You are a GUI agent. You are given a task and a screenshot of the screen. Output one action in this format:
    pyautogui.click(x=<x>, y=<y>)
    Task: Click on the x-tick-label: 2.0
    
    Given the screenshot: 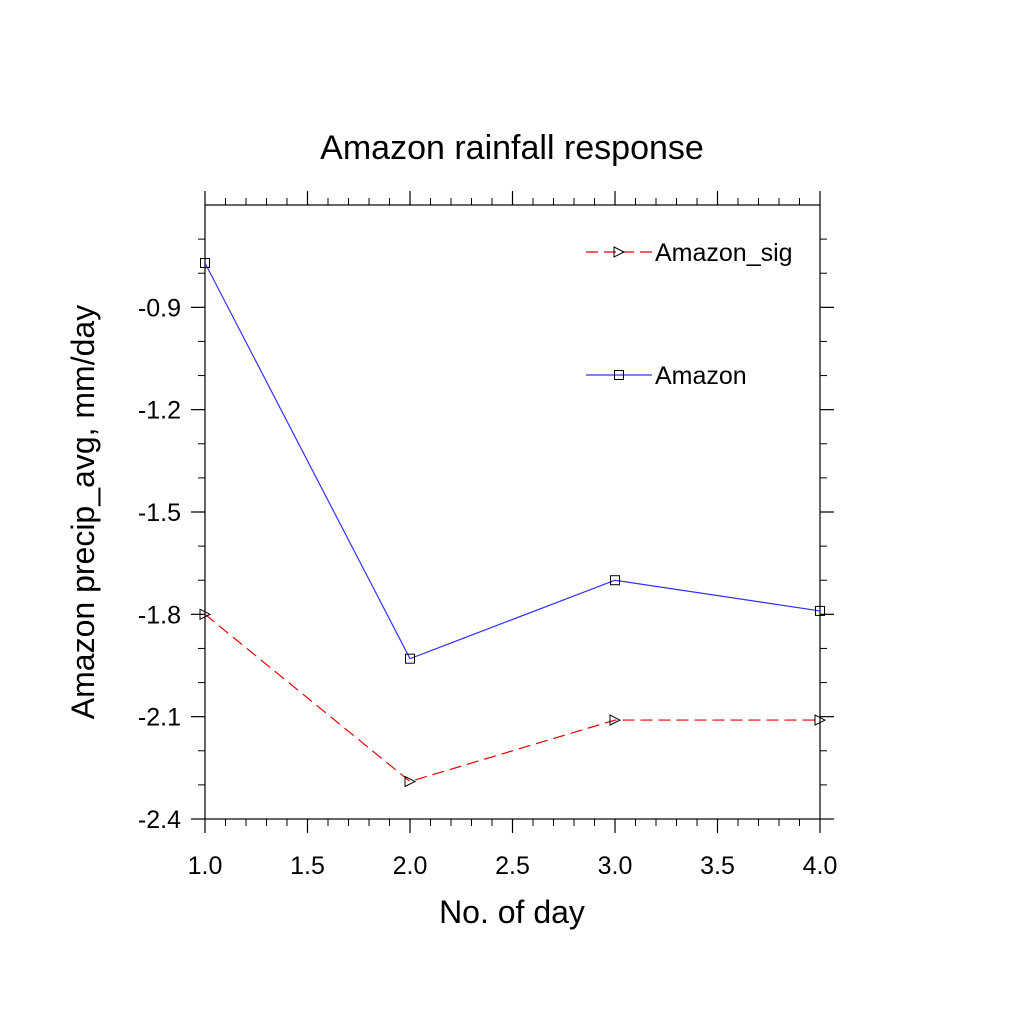 What is the action you would take?
    pyautogui.click(x=410, y=866)
    